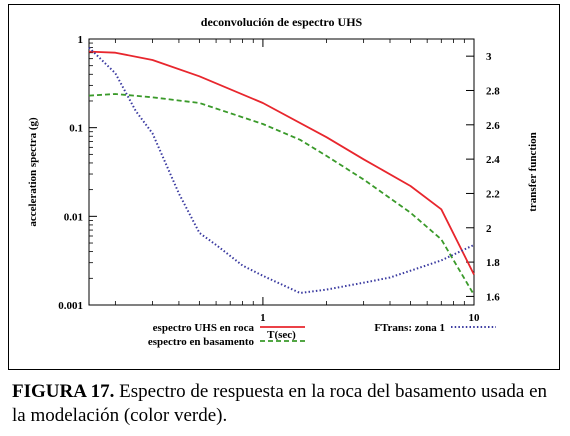 This screenshot has height=436, width=570. I want to click on y-tick-label: 0.01, so click(73, 217).